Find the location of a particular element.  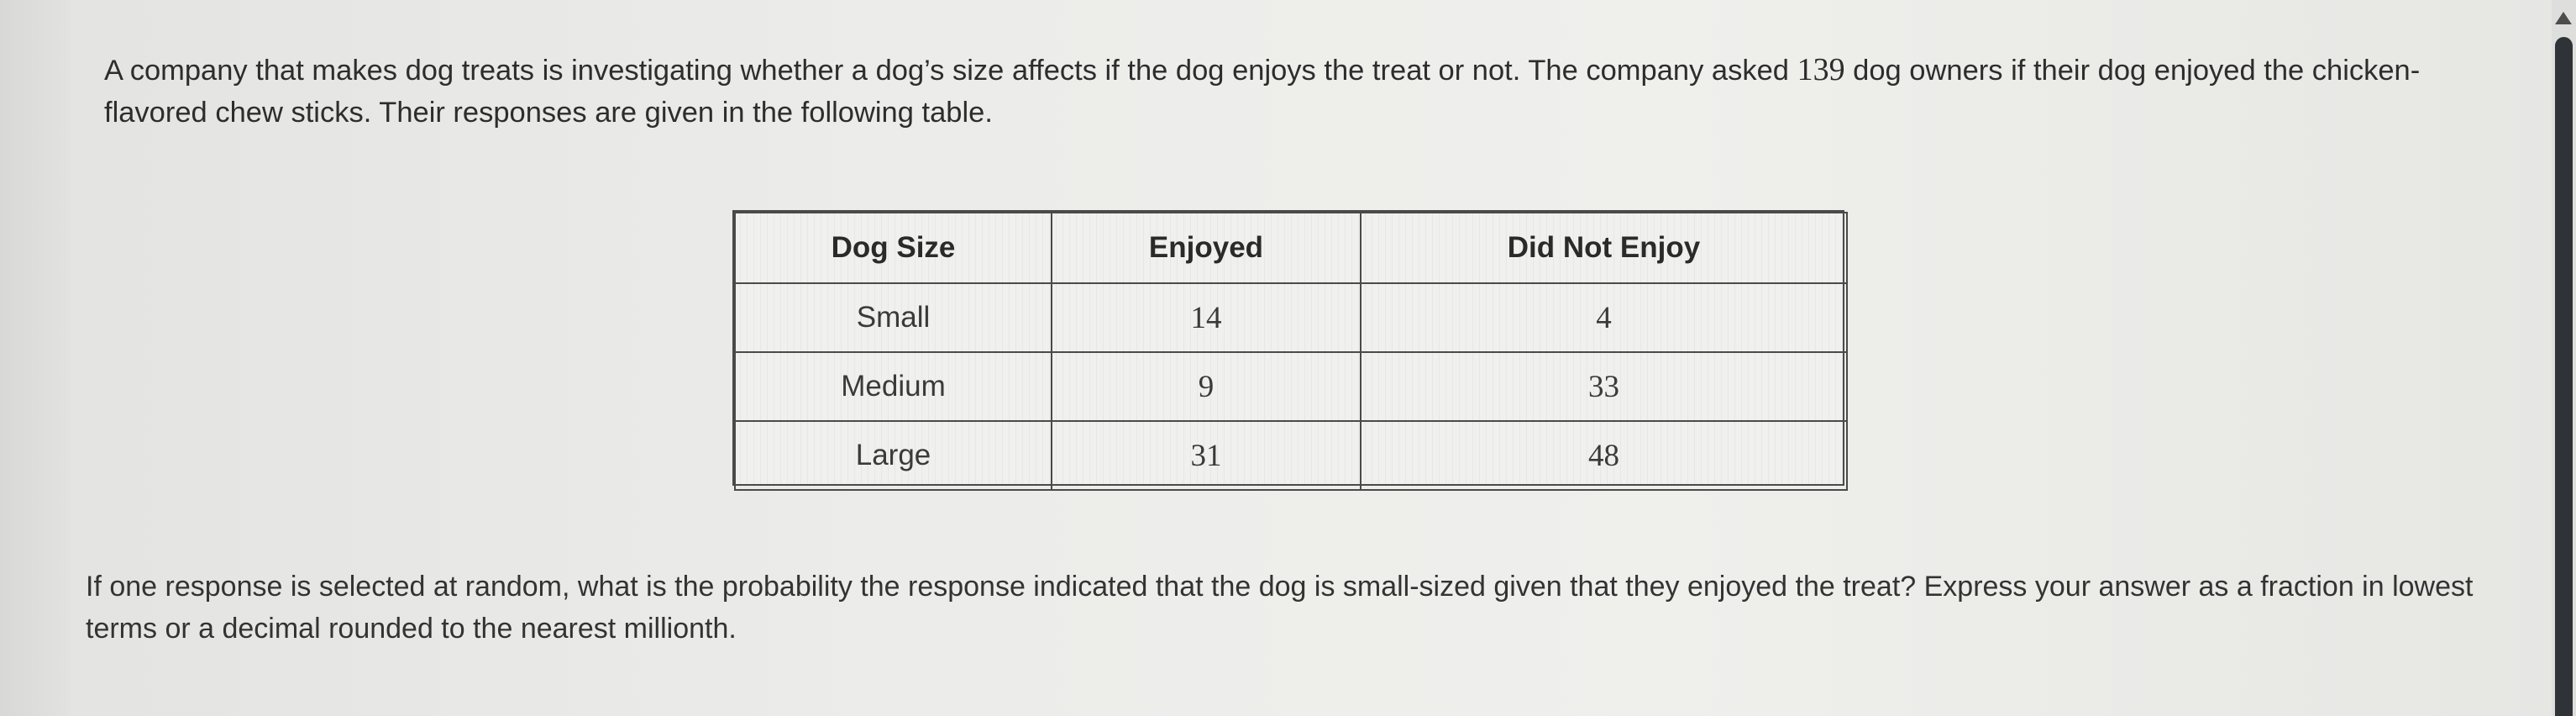

row-medium-did-not-enjoy: 33 is located at coordinates (1604, 386).